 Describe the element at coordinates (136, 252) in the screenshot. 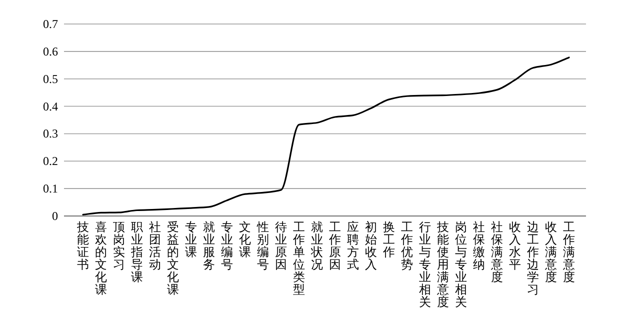

I see `x-tick-label: 职业指导课` at that location.